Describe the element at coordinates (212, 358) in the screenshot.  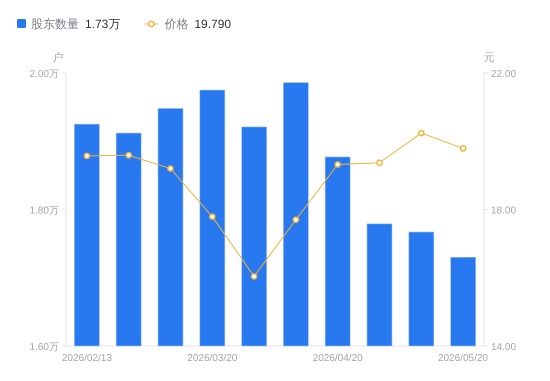
I see `x-tick-label: 2026/03/20` at that location.